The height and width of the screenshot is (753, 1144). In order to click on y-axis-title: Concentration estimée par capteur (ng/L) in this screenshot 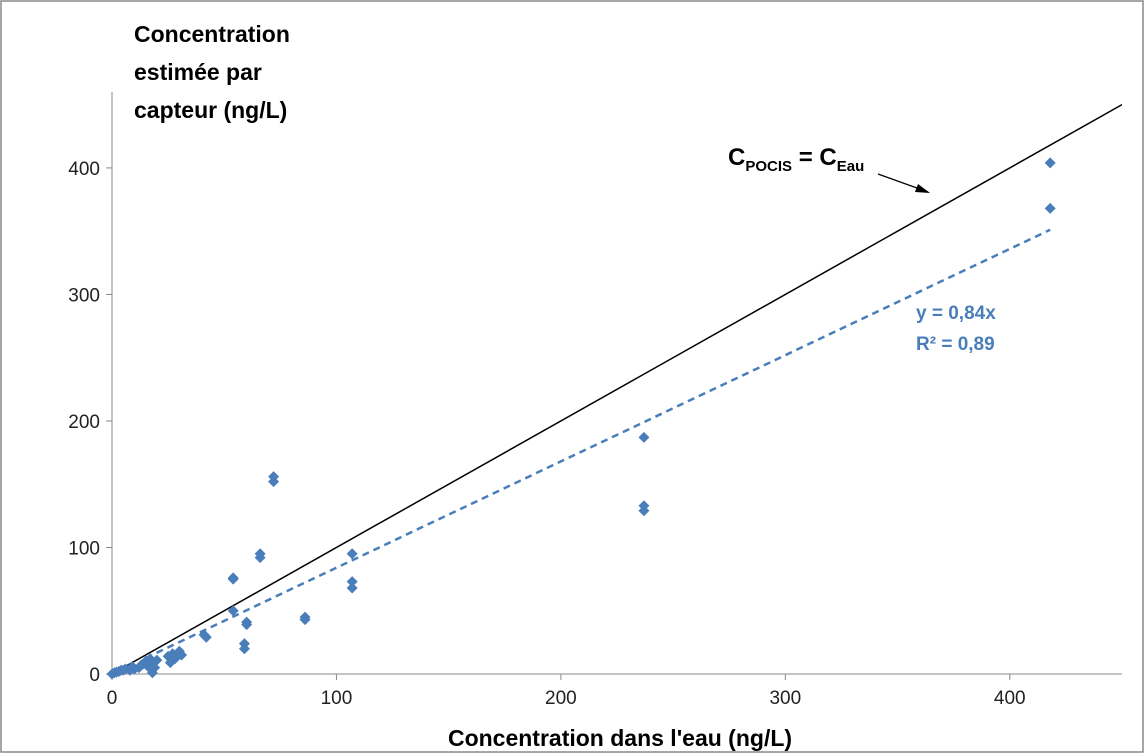, I will do `click(212, 72)`.